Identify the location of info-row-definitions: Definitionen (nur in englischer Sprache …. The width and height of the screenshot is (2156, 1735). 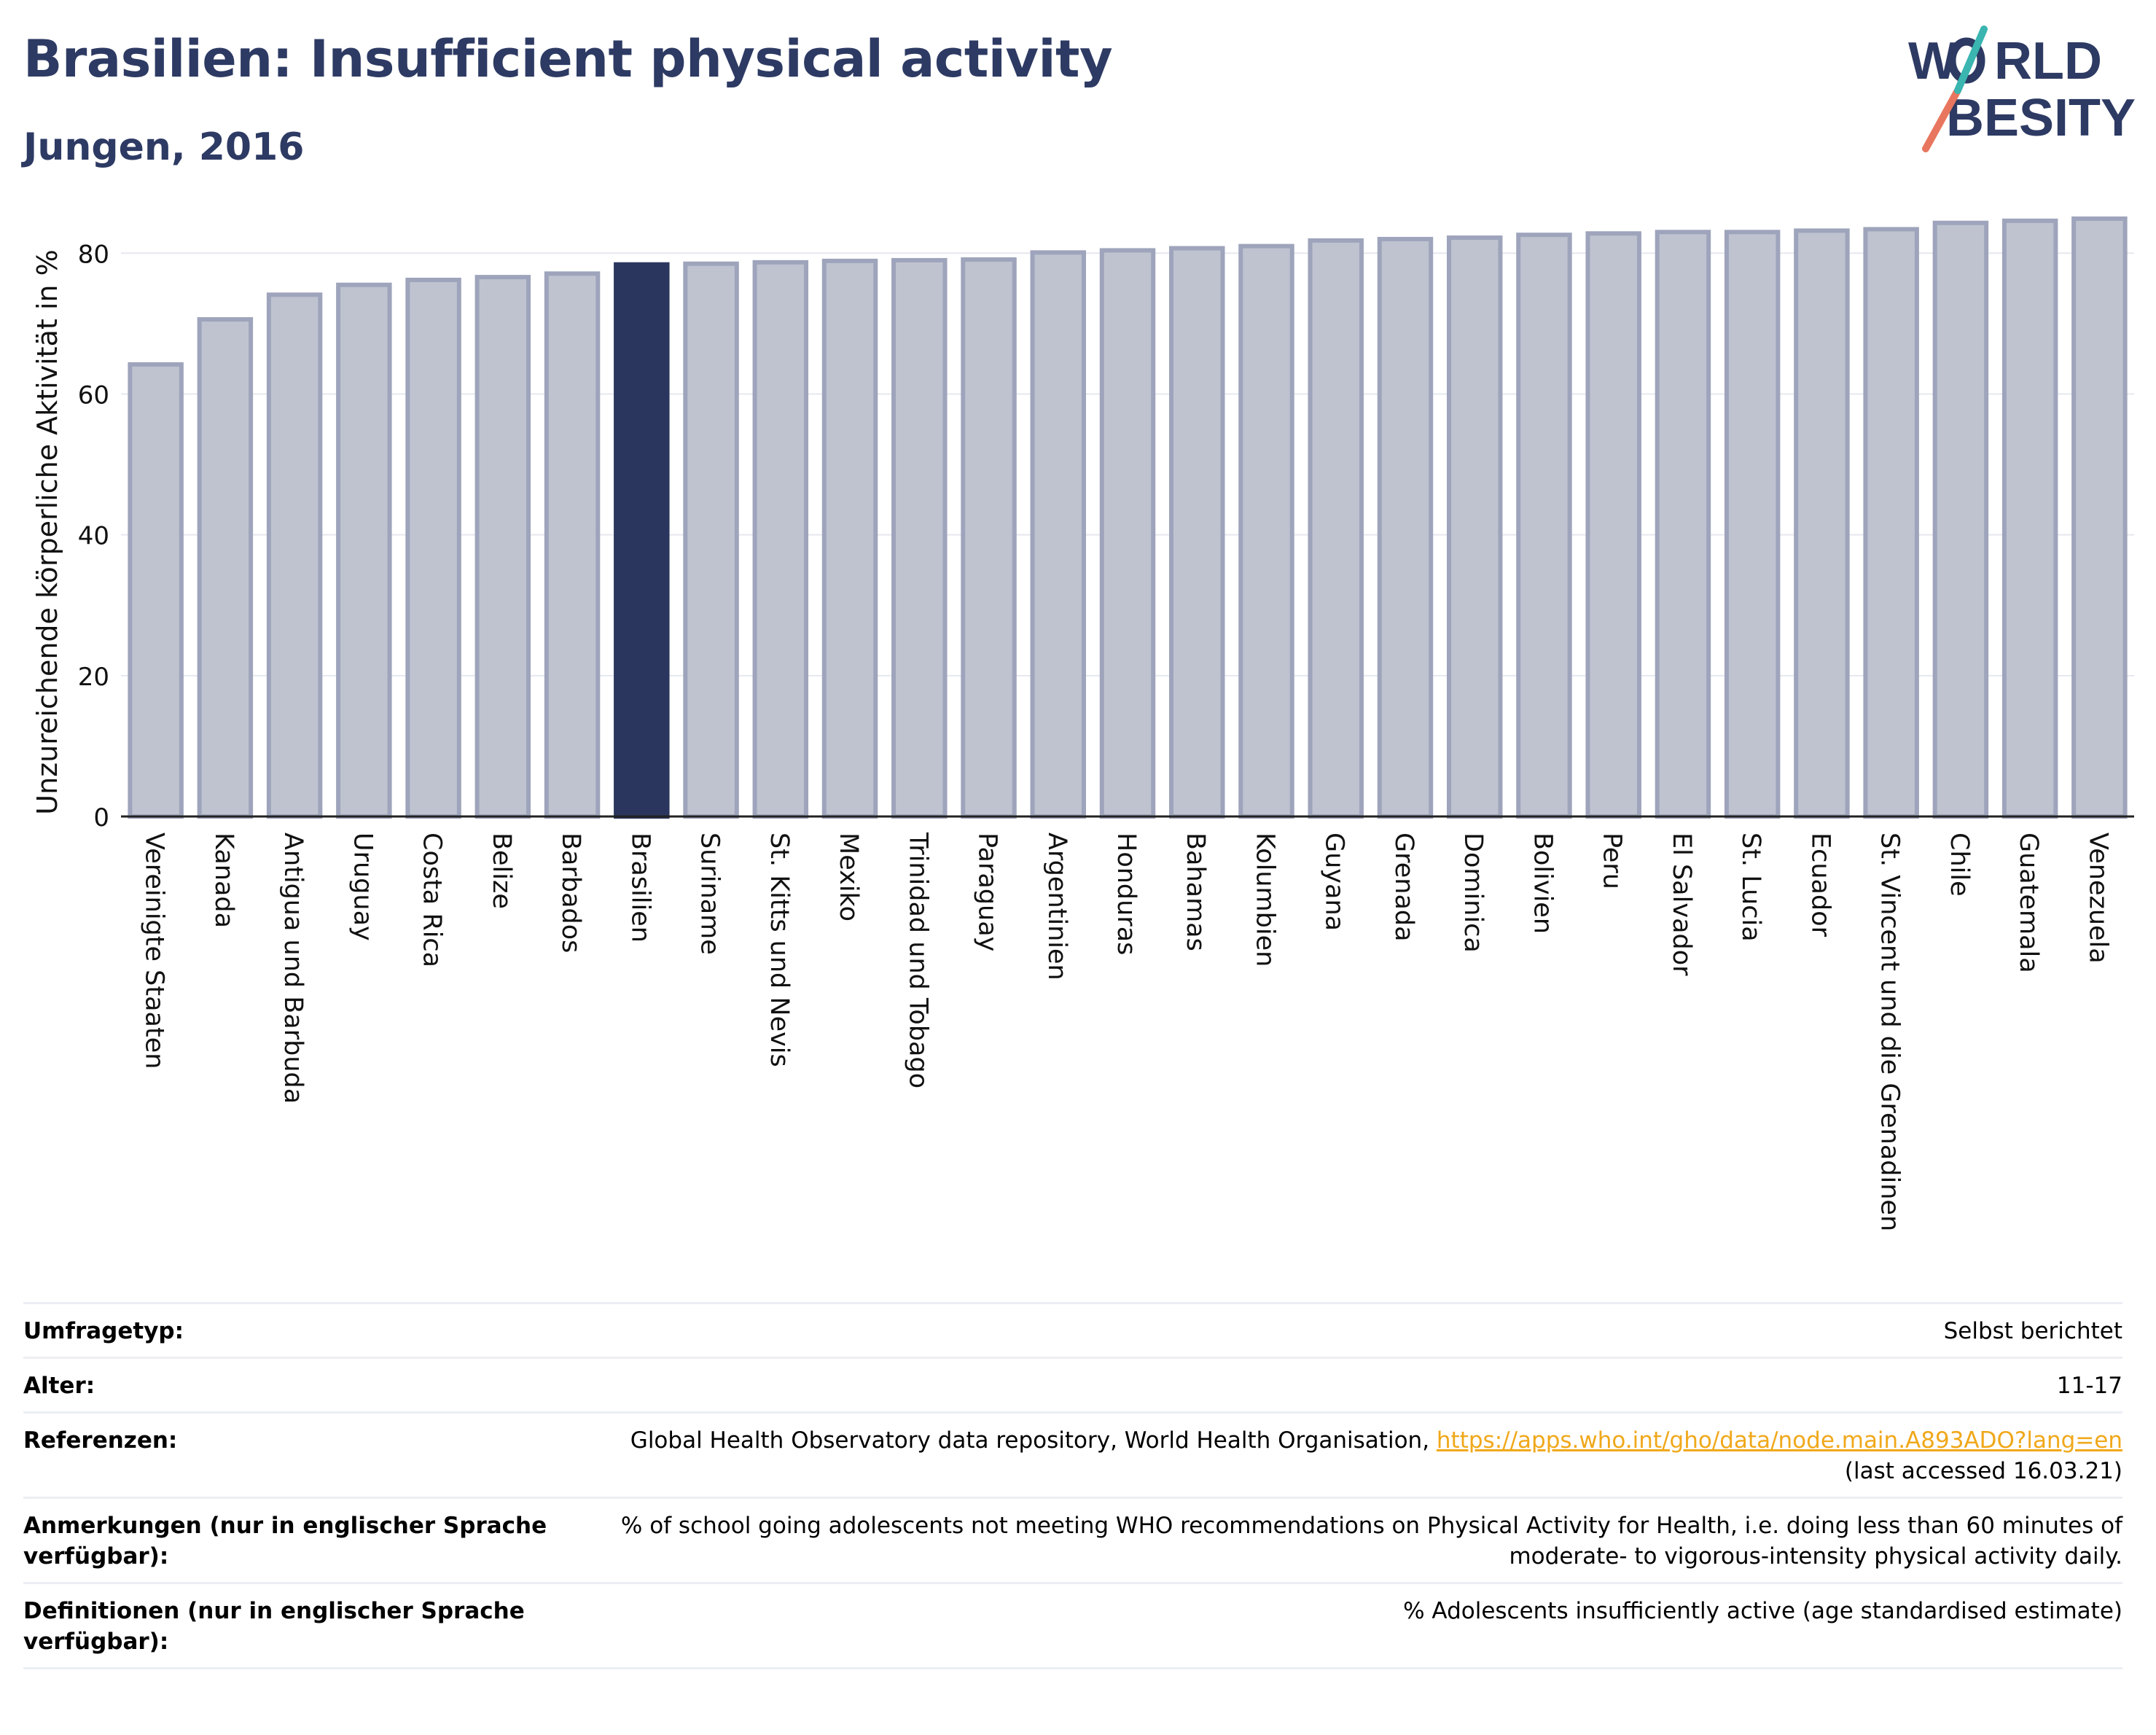
(1073, 1625).